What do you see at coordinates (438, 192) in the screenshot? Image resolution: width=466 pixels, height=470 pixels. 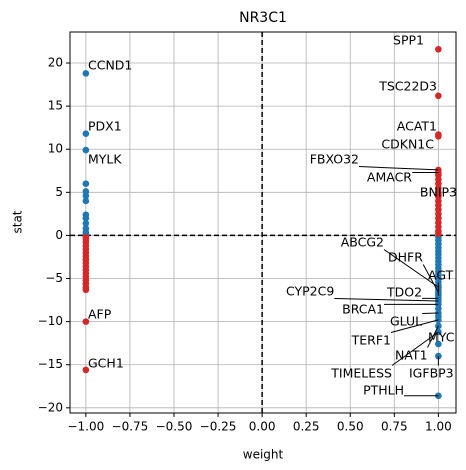 I see `point-label: BNIP3` at bounding box center [438, 192].